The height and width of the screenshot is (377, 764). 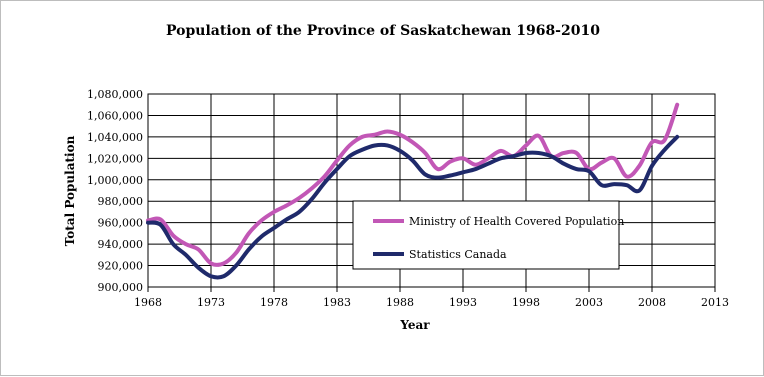 I want to click on x-tick-label: 2013, so click(x=715, y=302).